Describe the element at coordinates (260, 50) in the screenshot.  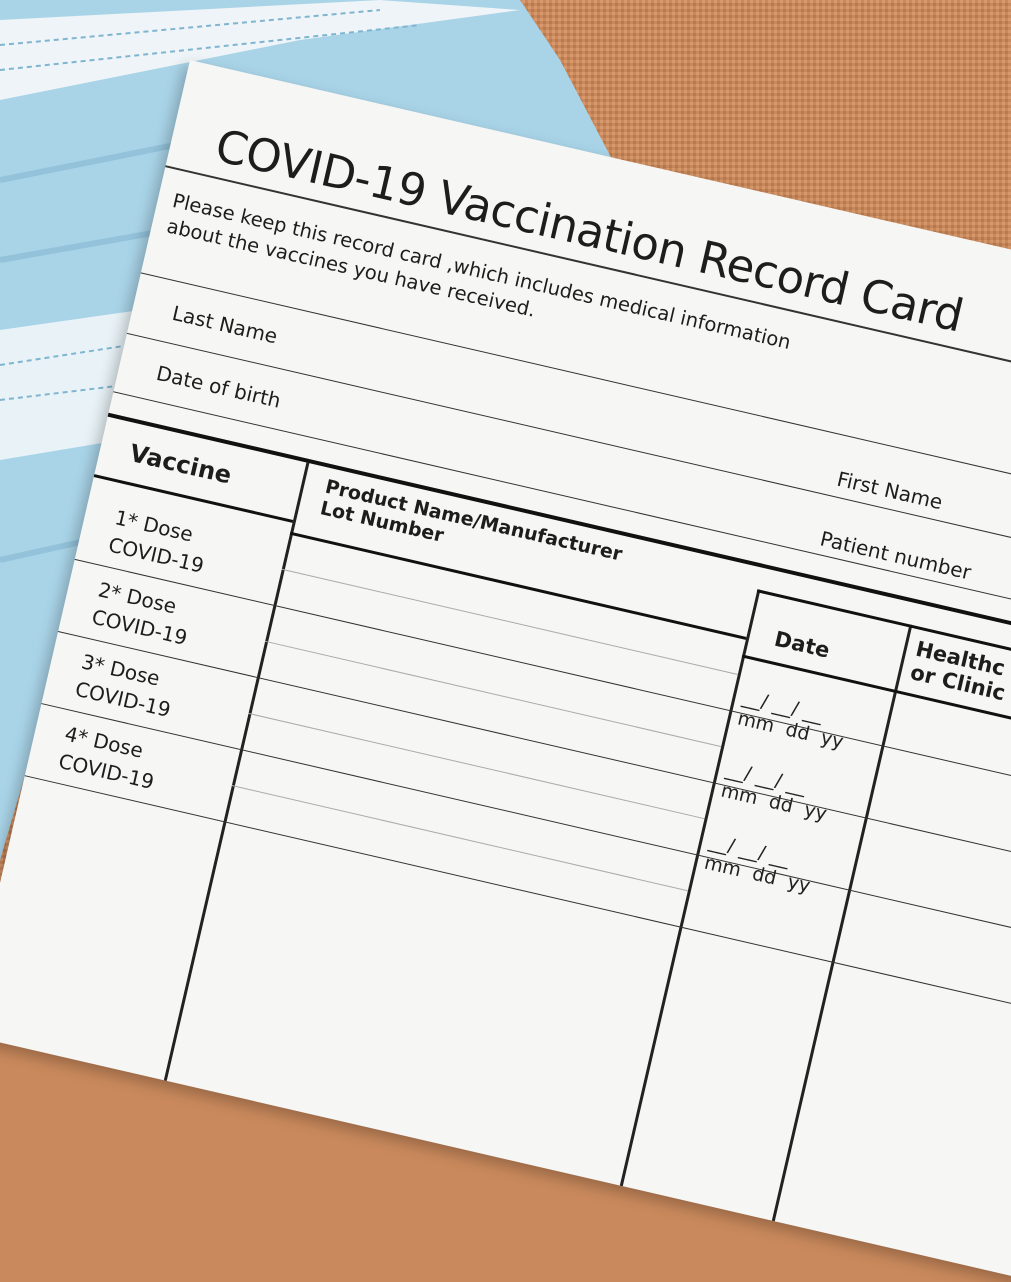
I see `mask-ear-loop` at that location.